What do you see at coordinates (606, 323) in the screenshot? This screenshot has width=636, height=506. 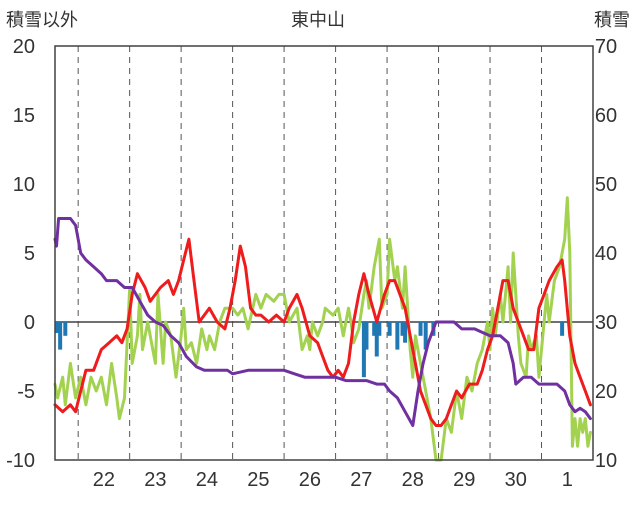 I see `right-y-tick-label: 30` at bounding box center [606, 323].